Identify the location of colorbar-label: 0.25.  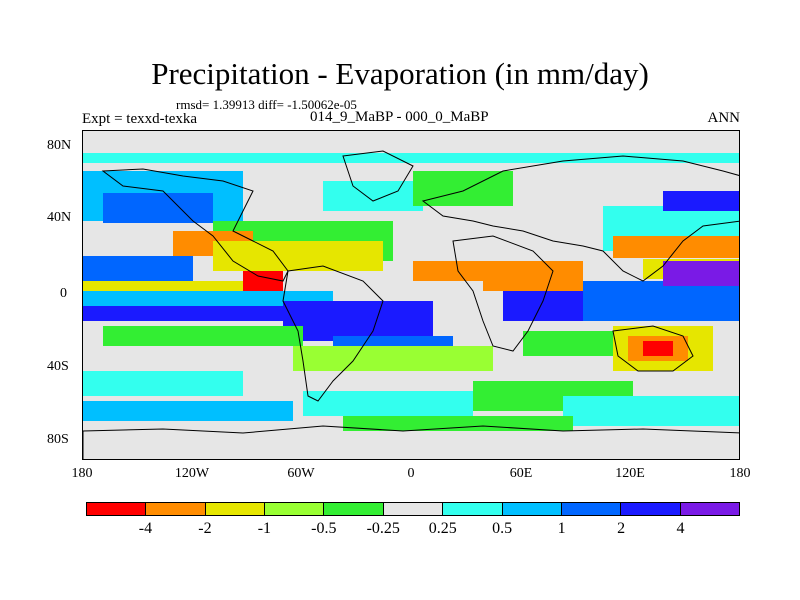
(442, 528).